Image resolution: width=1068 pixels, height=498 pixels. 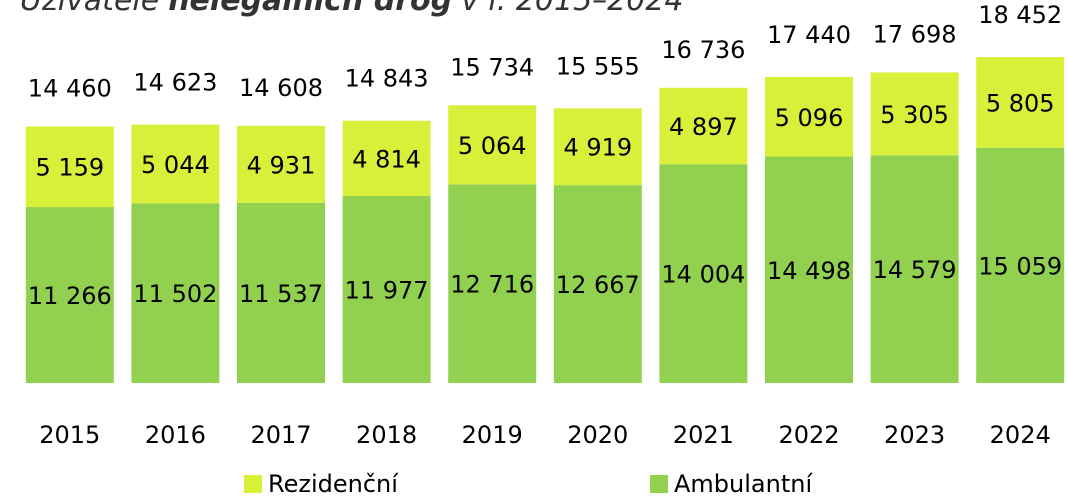 I want to click on x-tick-label: 2016, so click(x=175, y=435).